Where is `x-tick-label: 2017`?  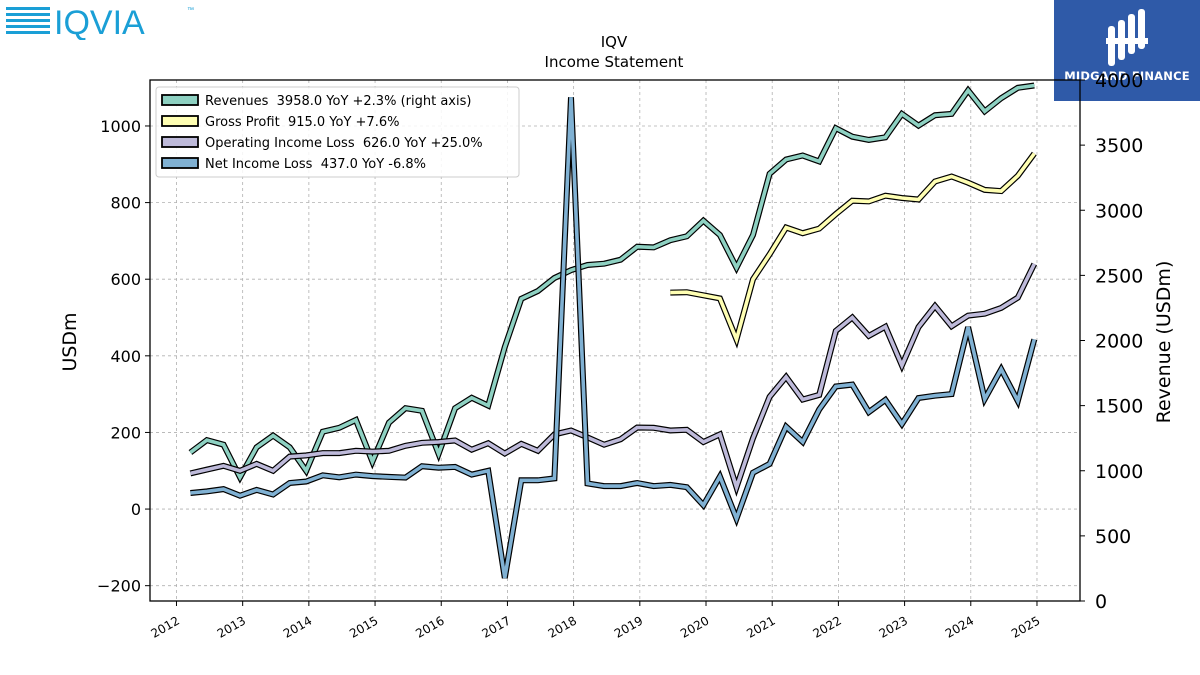
x-tick-label: 2017 is located at coordinates (495, 626).